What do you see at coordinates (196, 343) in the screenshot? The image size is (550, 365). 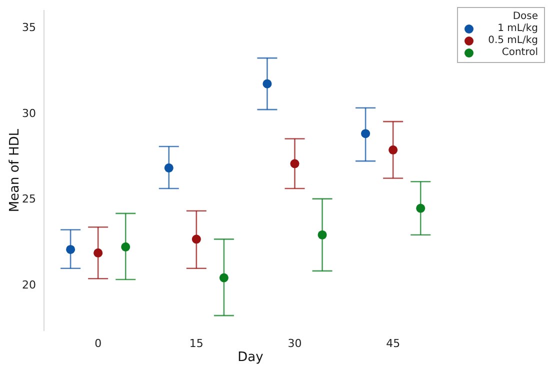 I see `x-tick-label: 15` at bounding box center [196, 343].